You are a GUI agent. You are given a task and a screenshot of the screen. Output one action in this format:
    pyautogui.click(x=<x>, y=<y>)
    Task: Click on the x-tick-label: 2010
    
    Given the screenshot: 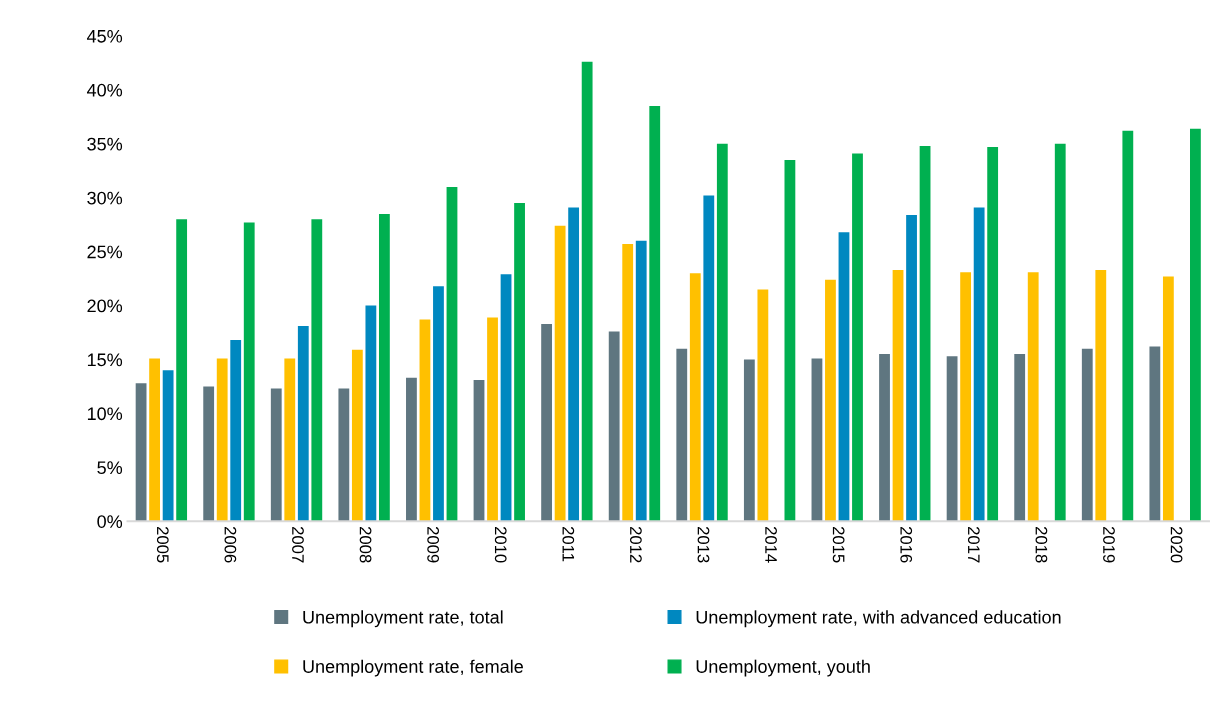 What is the action you would take?
    pyautogui.click(x=500, y=544)
    